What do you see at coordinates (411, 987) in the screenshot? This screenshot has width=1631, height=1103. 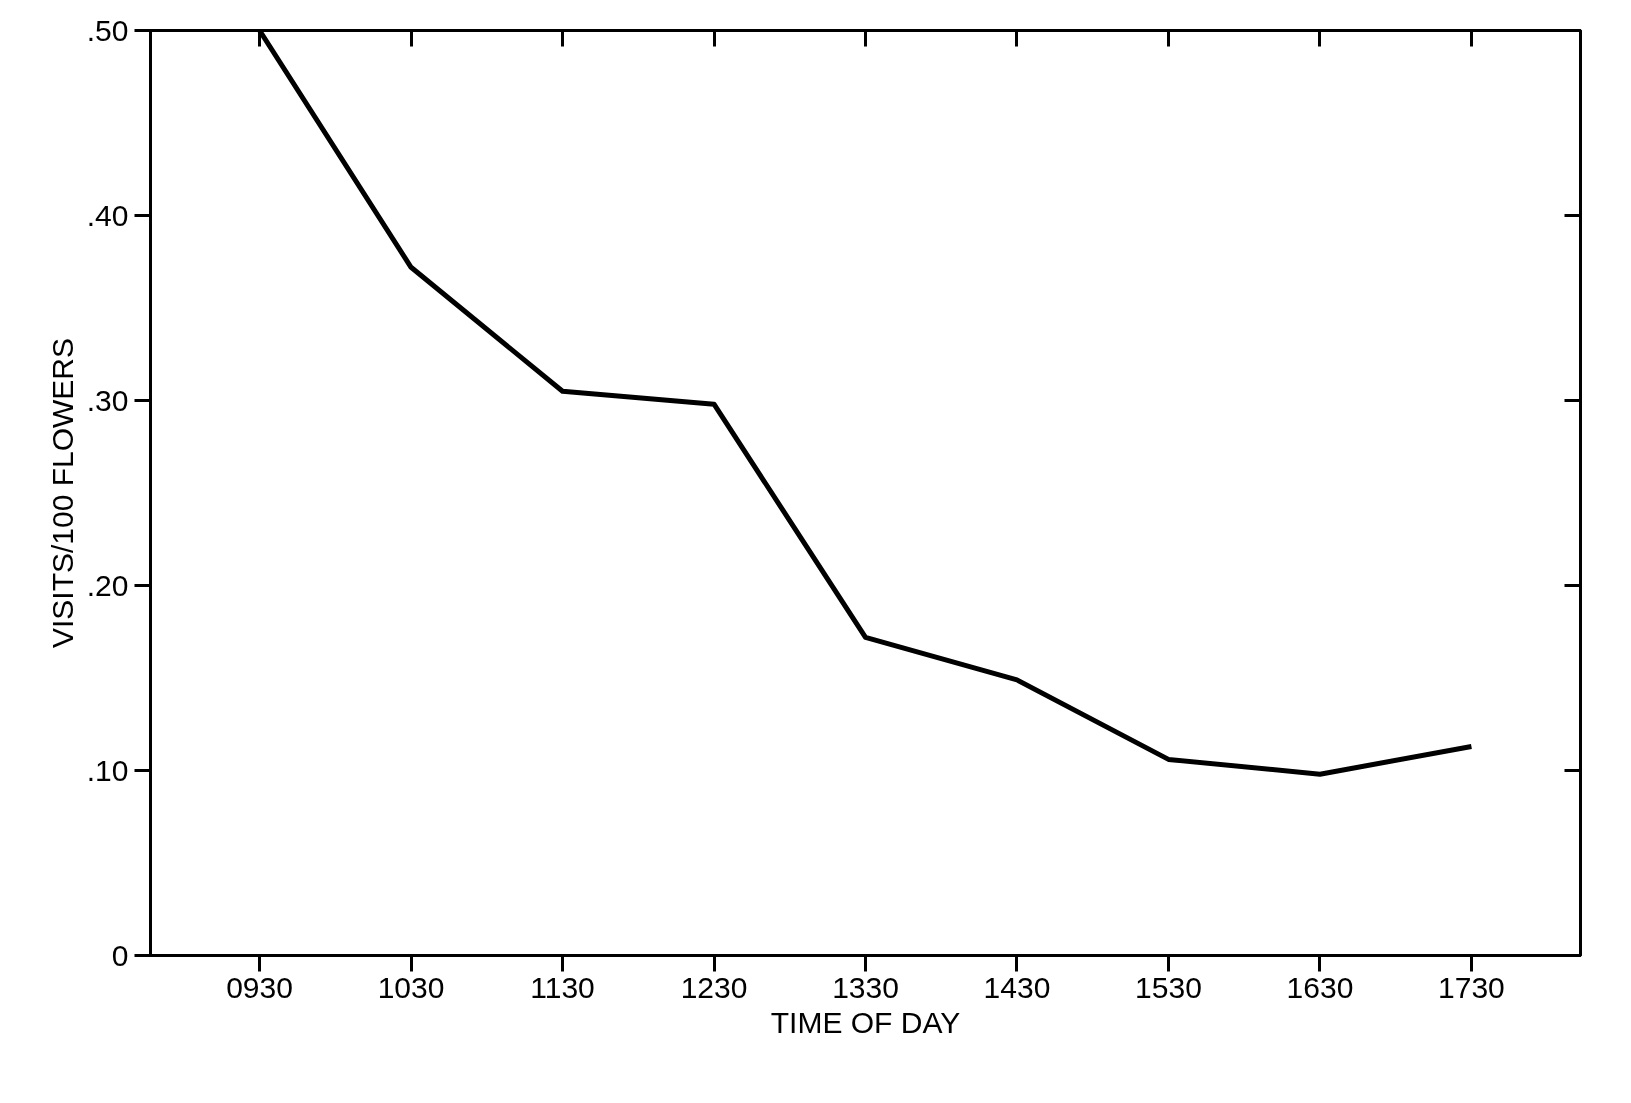 I see `x-tick-label: 1030` at bounding box center [411, 987].